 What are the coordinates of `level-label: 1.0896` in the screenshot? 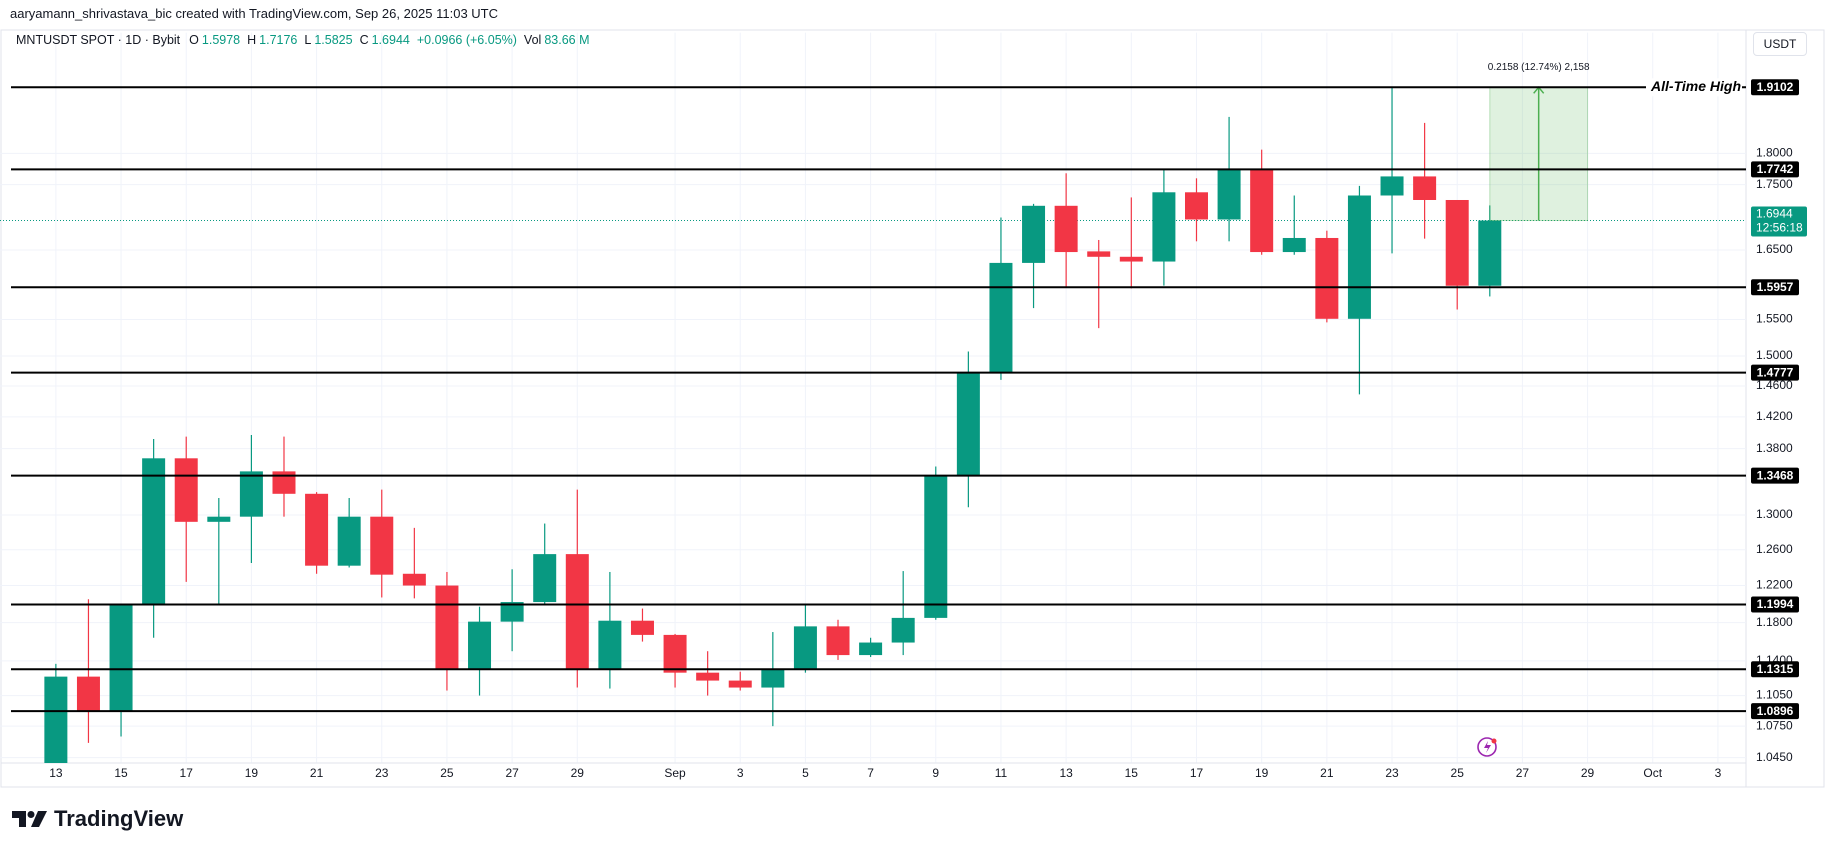 It's located at (1775, 711).